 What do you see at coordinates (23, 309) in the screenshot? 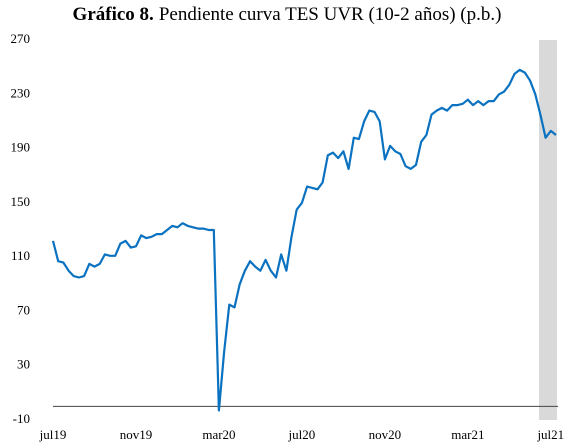
I see `y-tick-label: 70` at bounding box center [23, 309].